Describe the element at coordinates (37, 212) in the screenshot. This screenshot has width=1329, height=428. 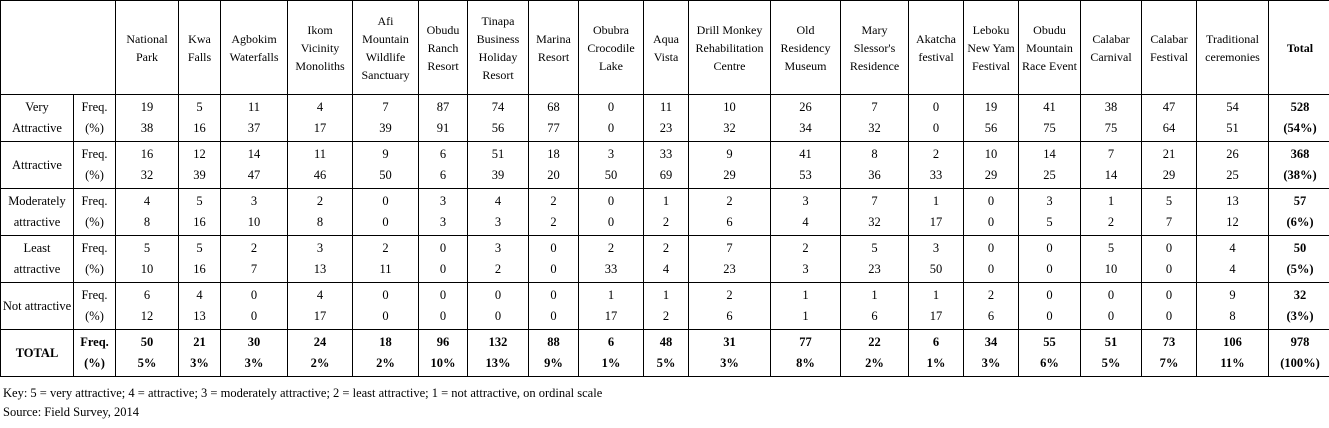
I see `row-label: Moderately attractive` at that location.